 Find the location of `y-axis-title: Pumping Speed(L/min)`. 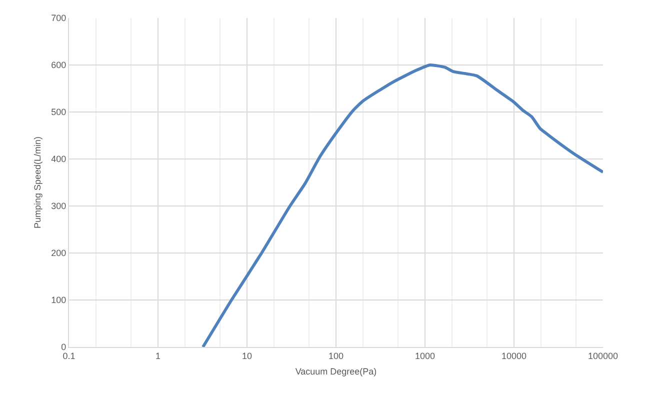

y-axis-title: Pumping Speed(L/min) is located at coordinates (37, 182).